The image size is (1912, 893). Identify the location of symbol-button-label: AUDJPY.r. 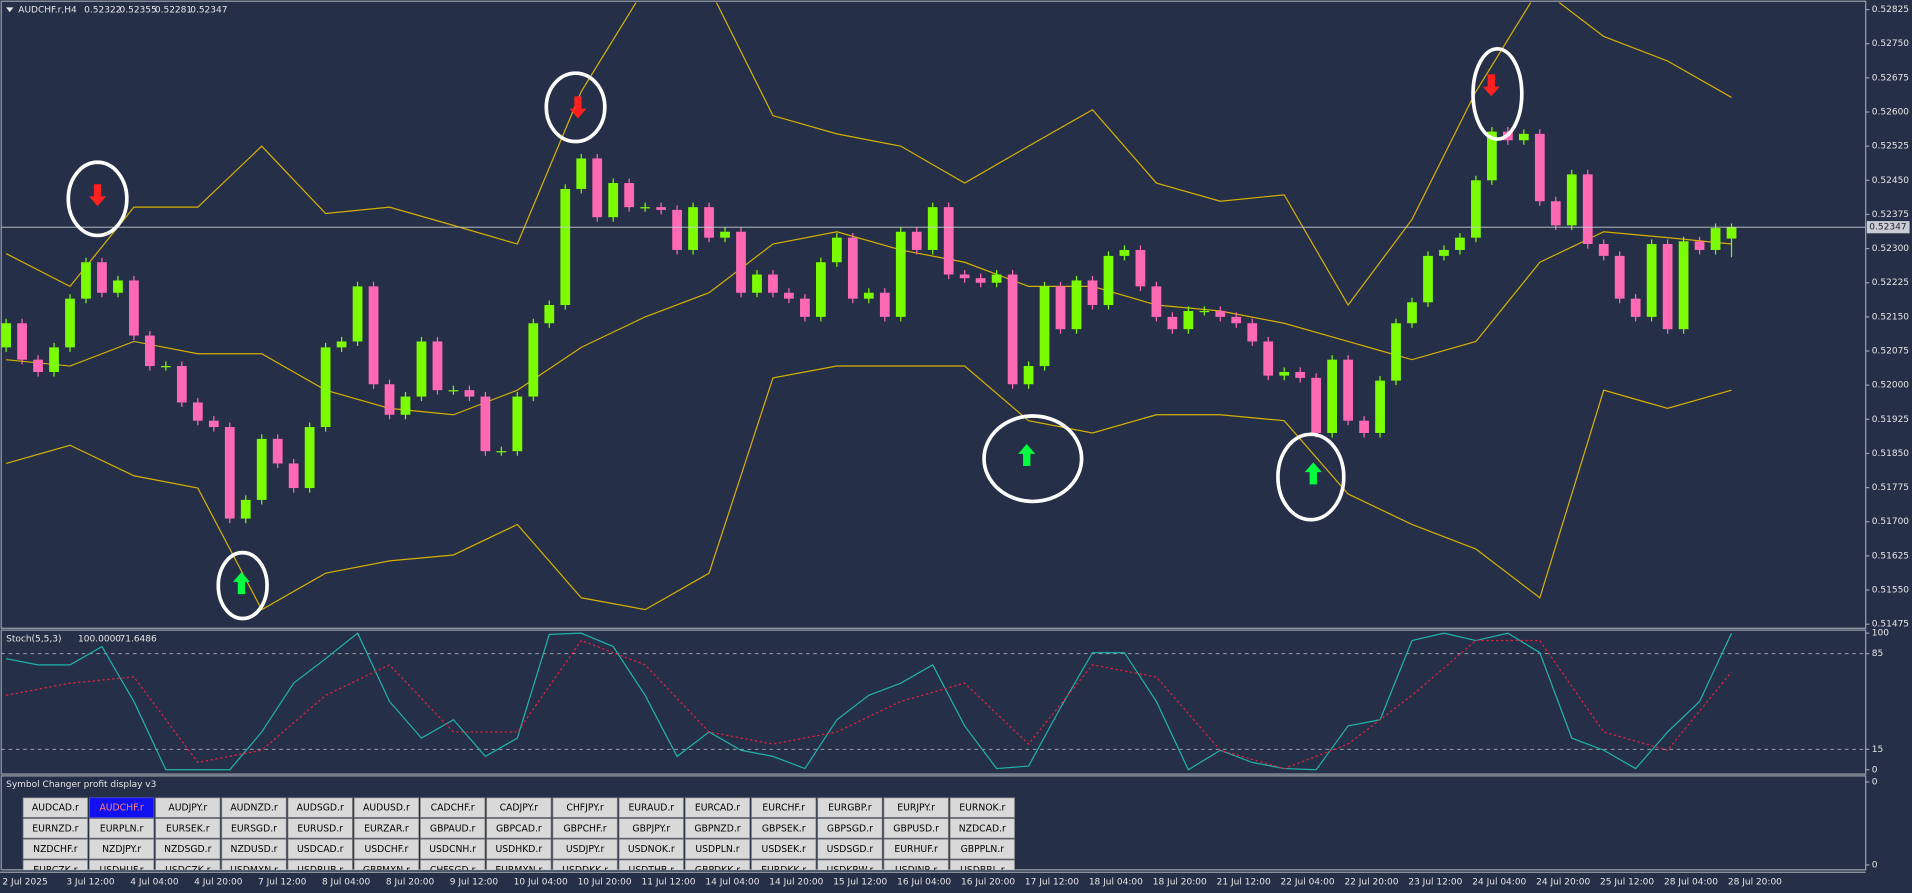
(187, 808).